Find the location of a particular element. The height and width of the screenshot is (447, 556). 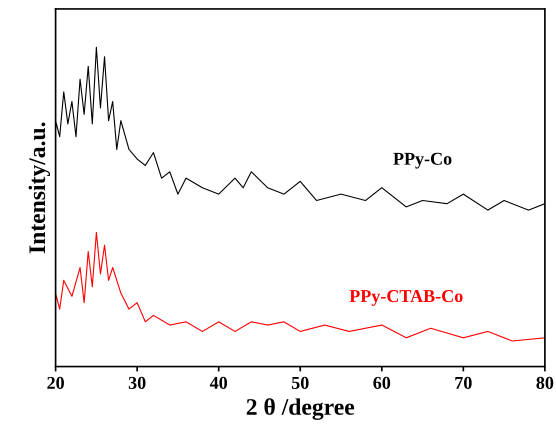

x-tick-label: 60 is located at coordinates (381, 382).